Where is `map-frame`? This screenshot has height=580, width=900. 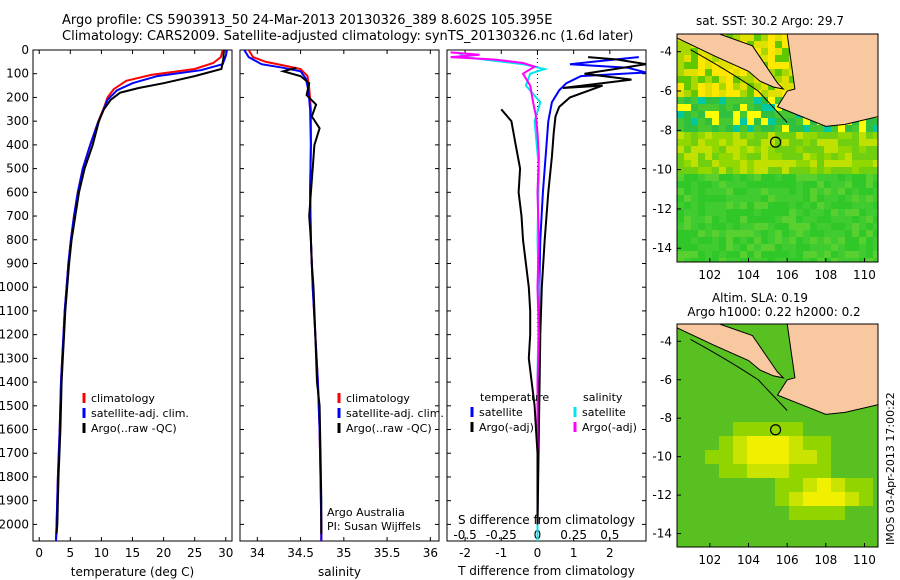 map-frame is located at coordinates (777, 148).